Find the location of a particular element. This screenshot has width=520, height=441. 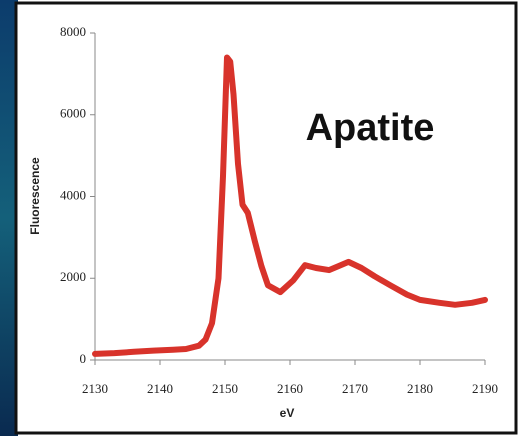

annotation: Apatite is located at coordinates (370, 128).